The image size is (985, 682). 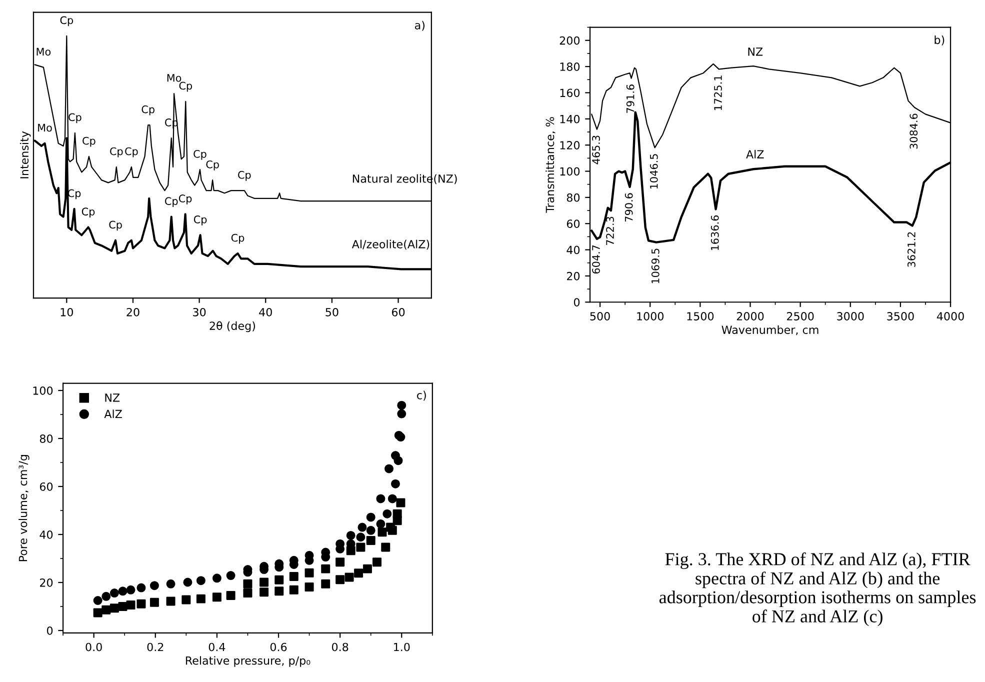 I want to click on x-tick-label: 0.2, so click(x=155, y=647).